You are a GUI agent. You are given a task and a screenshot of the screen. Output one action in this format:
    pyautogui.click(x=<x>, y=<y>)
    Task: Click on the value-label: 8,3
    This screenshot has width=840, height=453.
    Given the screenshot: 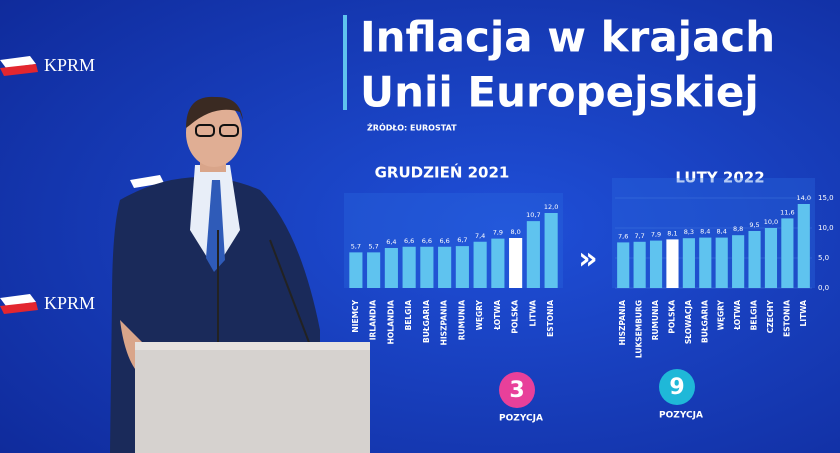 What is the action you would take?
    pyautogui.click(x=689, y=232)
    